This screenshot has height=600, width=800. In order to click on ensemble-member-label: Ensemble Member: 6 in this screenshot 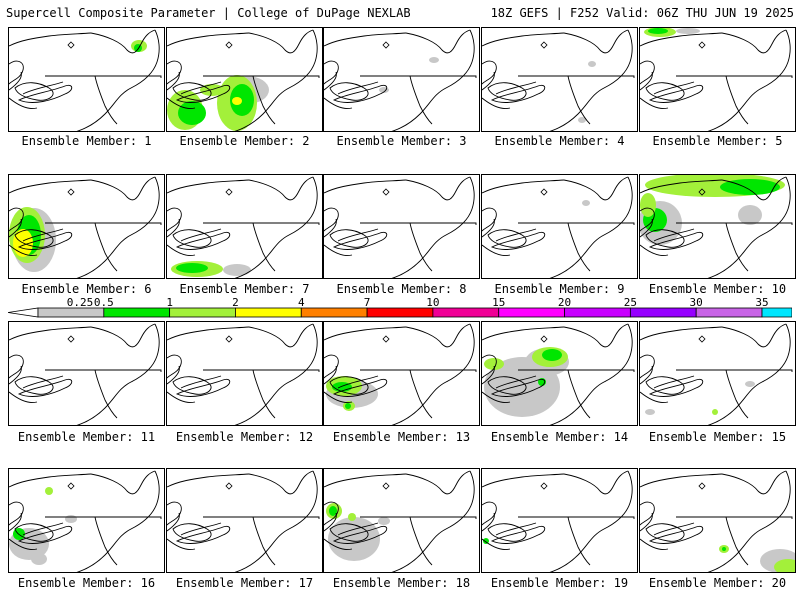, I will do `click(86, 289)`.